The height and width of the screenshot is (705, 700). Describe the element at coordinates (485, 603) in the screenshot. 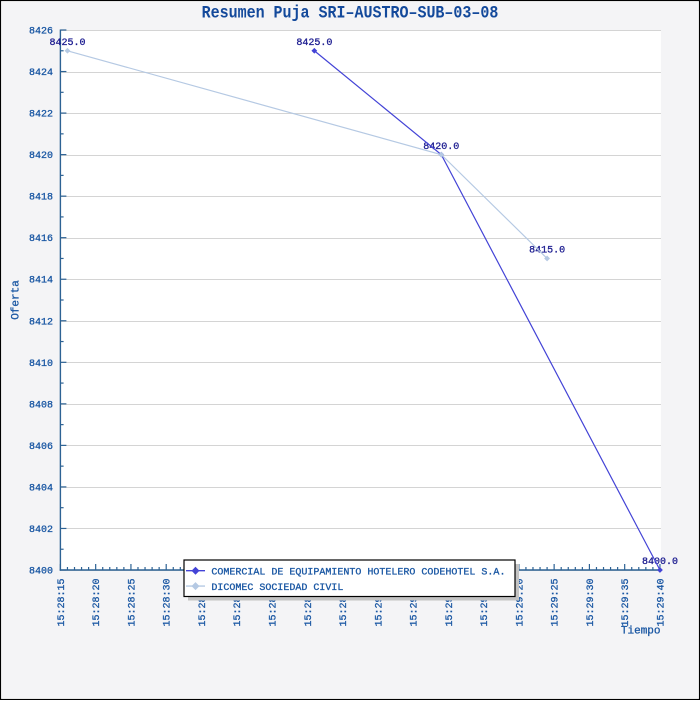

I see `svg-text: 15:29:15` at that location.